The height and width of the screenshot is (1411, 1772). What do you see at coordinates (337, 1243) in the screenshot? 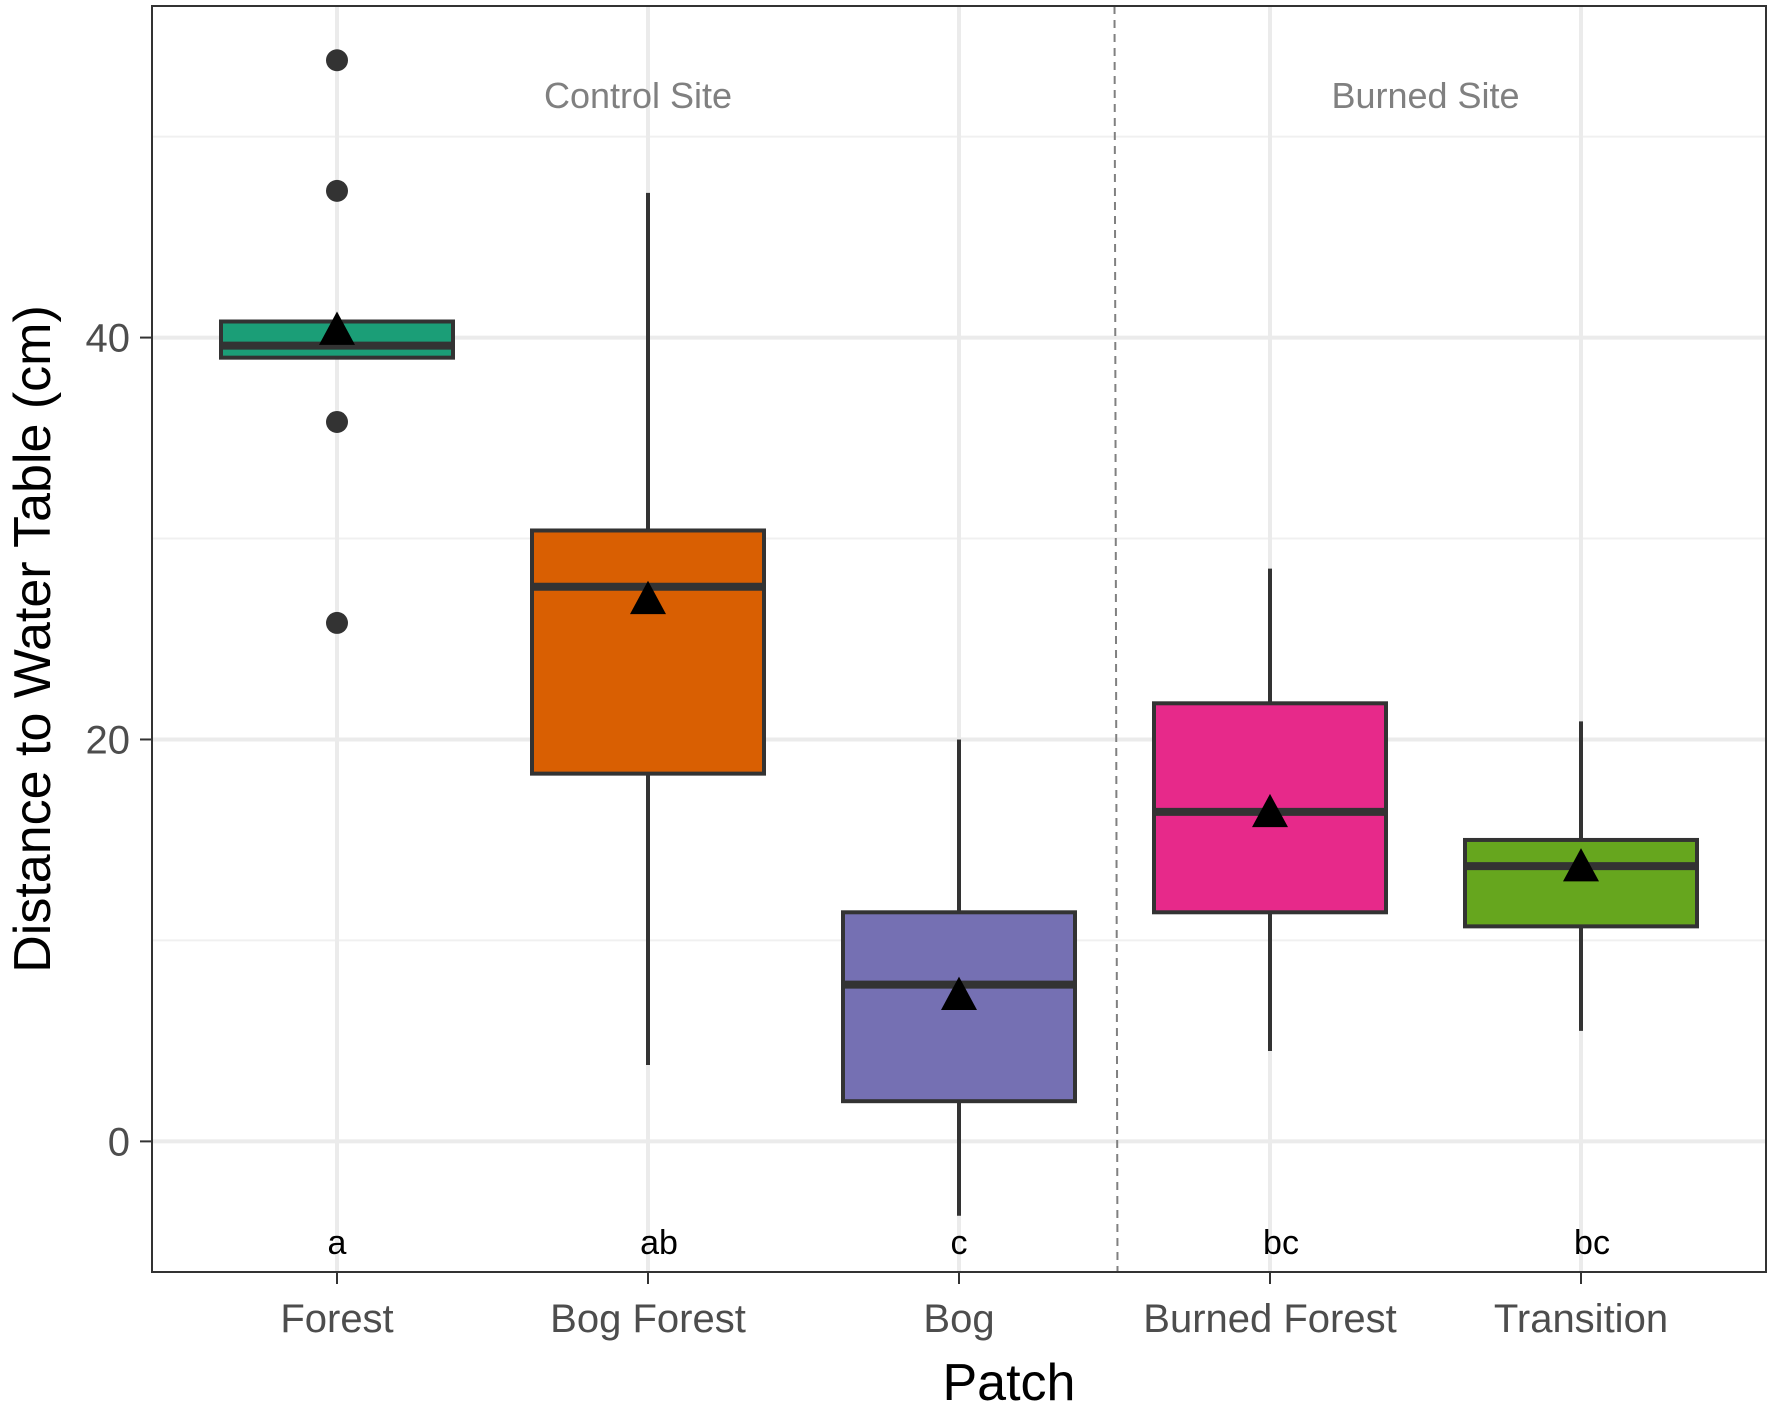
I see `significance-letter: a` at bounding box center [337, 1243].